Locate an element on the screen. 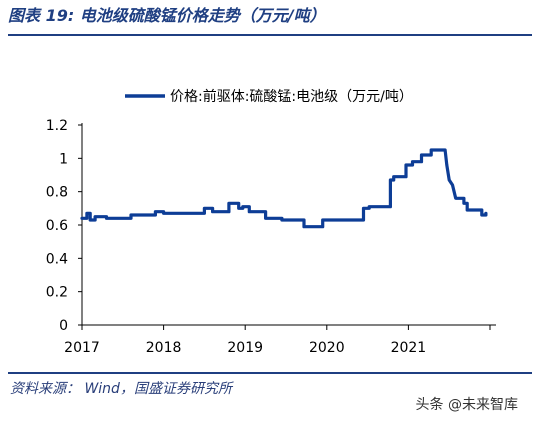  x-tick-label: 2019 is located at coordinates (245, 348).